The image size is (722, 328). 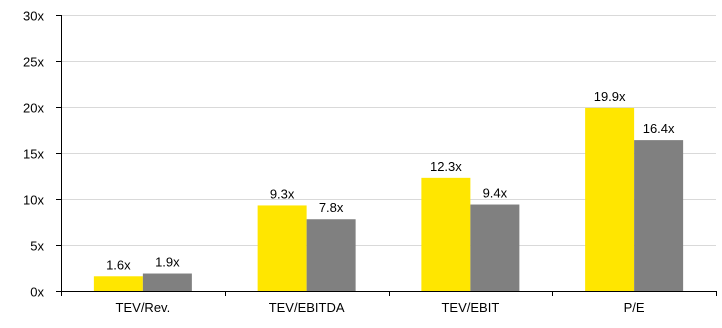 I want to click on data-label: 1.6x, so click(x=118, y=264).